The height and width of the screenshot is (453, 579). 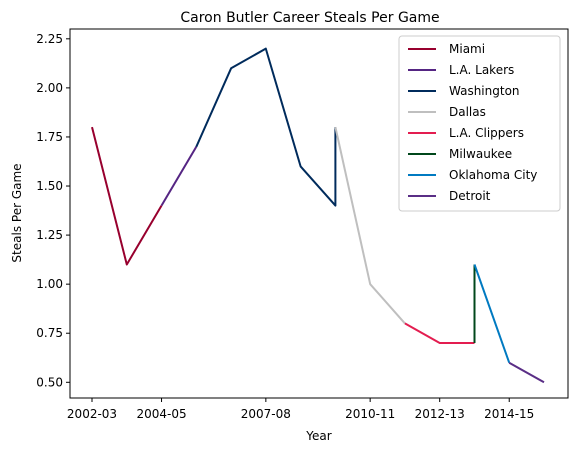 I want to click on legend-label: Milwaukee, so click(x=480, y=154).